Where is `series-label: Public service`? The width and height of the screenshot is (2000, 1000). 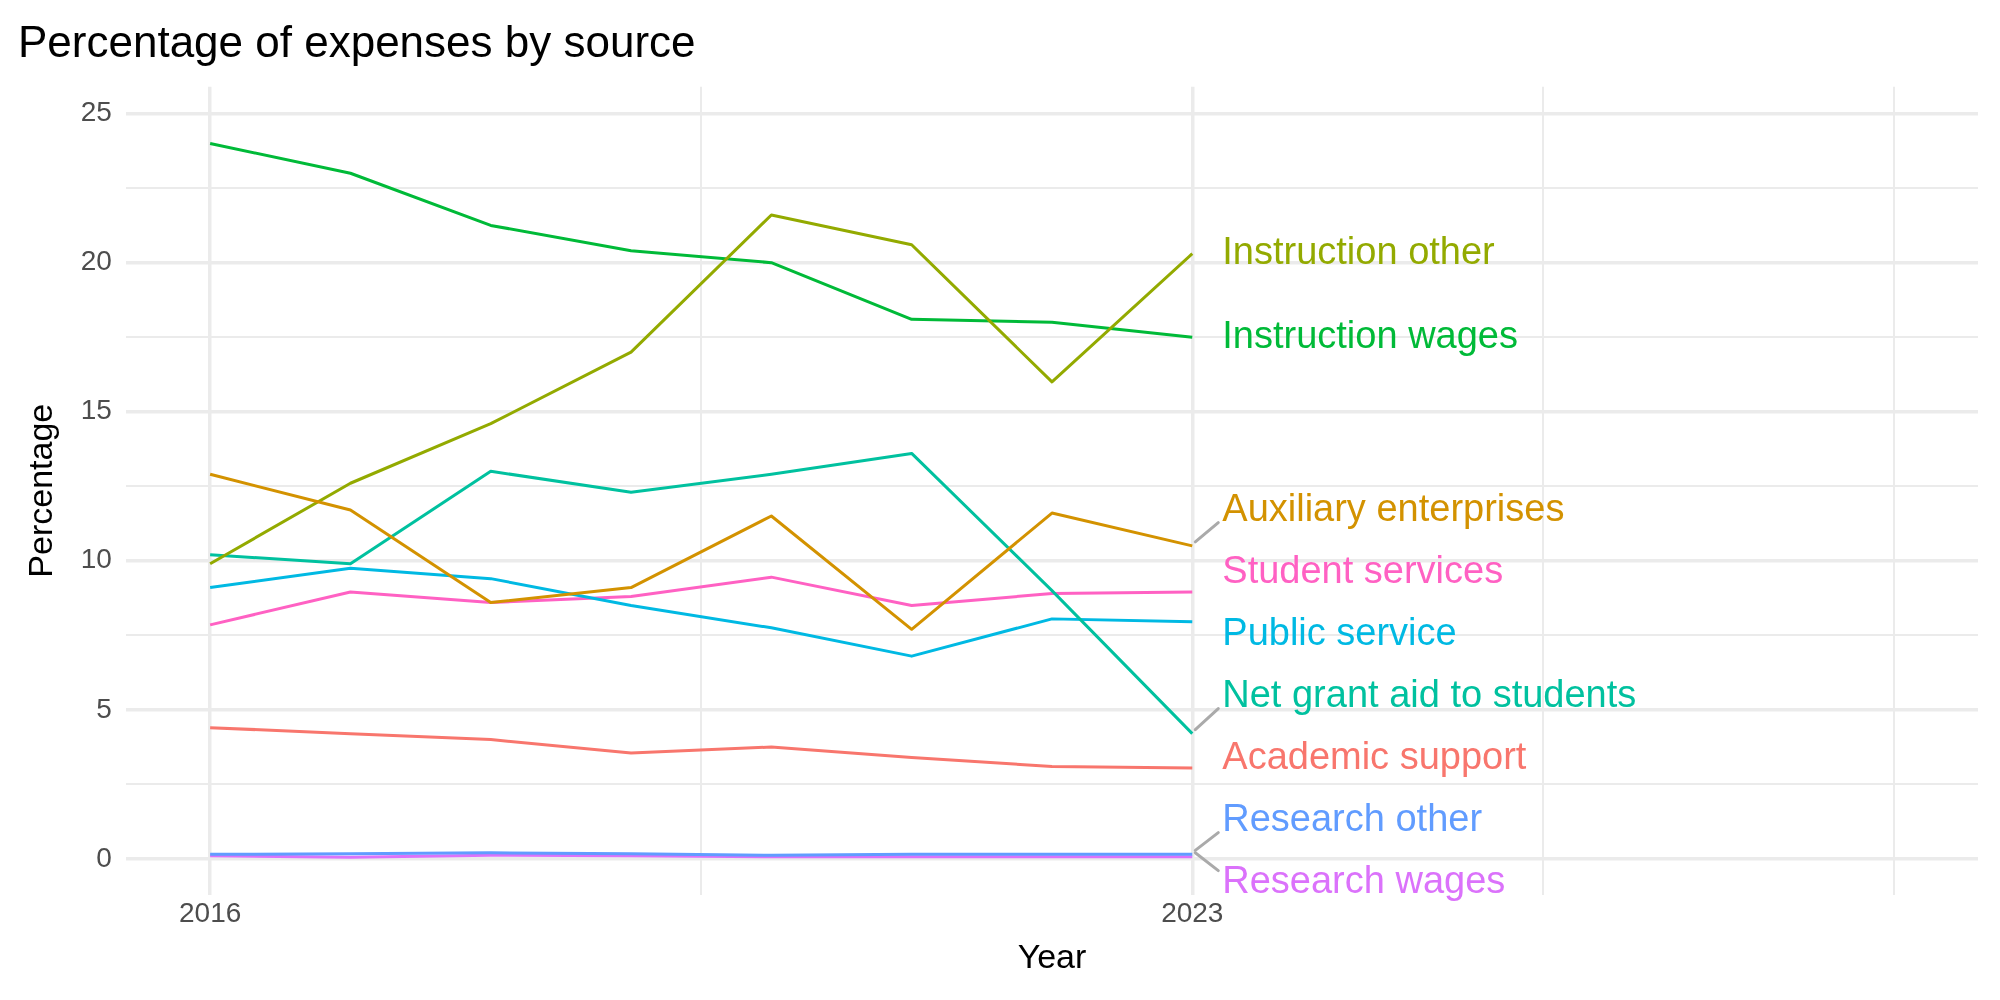 series-label: Public service is located at coordinates (1339, 632).